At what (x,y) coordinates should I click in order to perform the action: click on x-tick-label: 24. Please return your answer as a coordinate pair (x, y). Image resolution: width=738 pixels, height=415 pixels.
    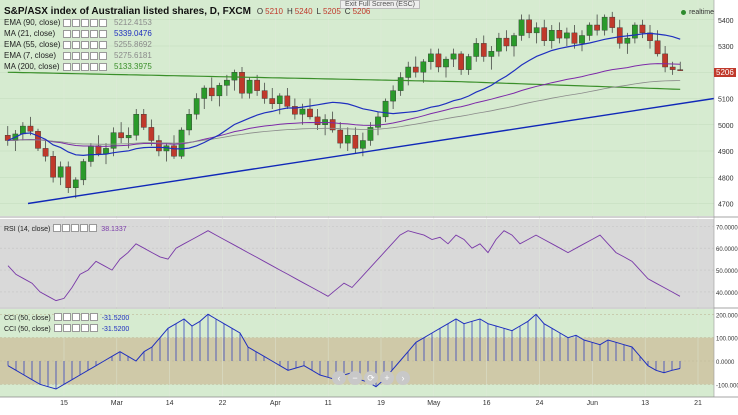
    Looking at the image, I should click on (540, 403).